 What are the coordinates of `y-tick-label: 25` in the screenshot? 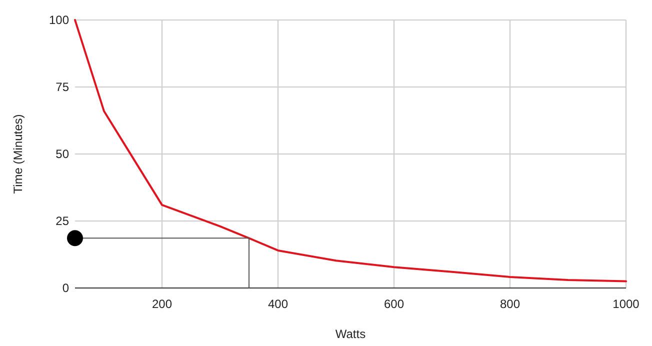 It's located at (63, 221).